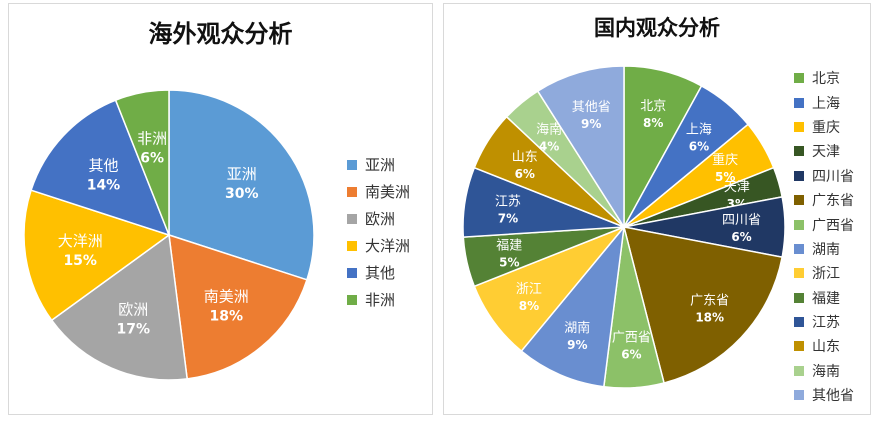 This screenshot has height=425, width=875. Describe the element at coordinates (220, 34) in the screenshot. I see `overseas-chart-title: 海外观众分析` at that location.